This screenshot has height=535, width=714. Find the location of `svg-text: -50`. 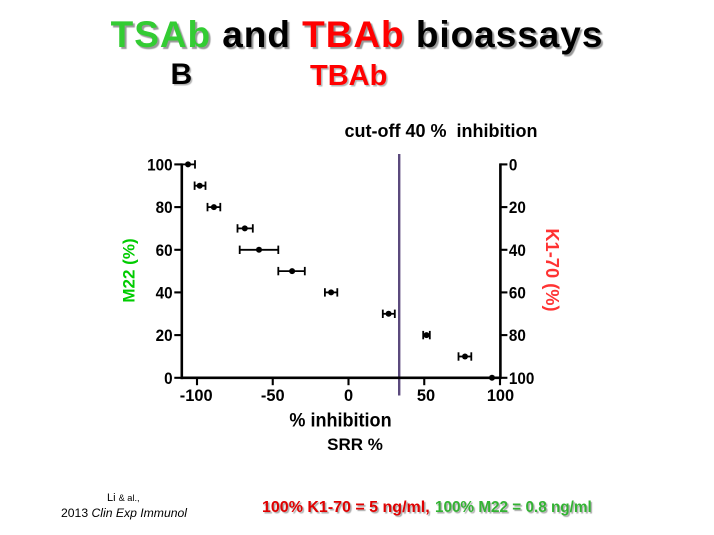

svg-text: -50 is located at coordinates (273, 396).